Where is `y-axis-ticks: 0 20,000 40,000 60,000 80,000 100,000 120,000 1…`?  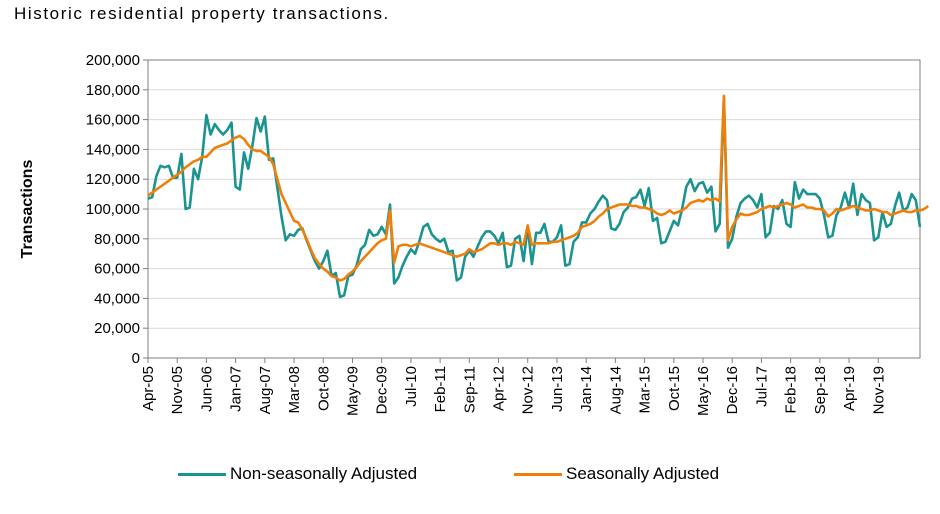
y-axis-ticks: 0 20,000 40,000 60,000 80,000 100,000 120,000 1… is located at coordinates (117, 209).